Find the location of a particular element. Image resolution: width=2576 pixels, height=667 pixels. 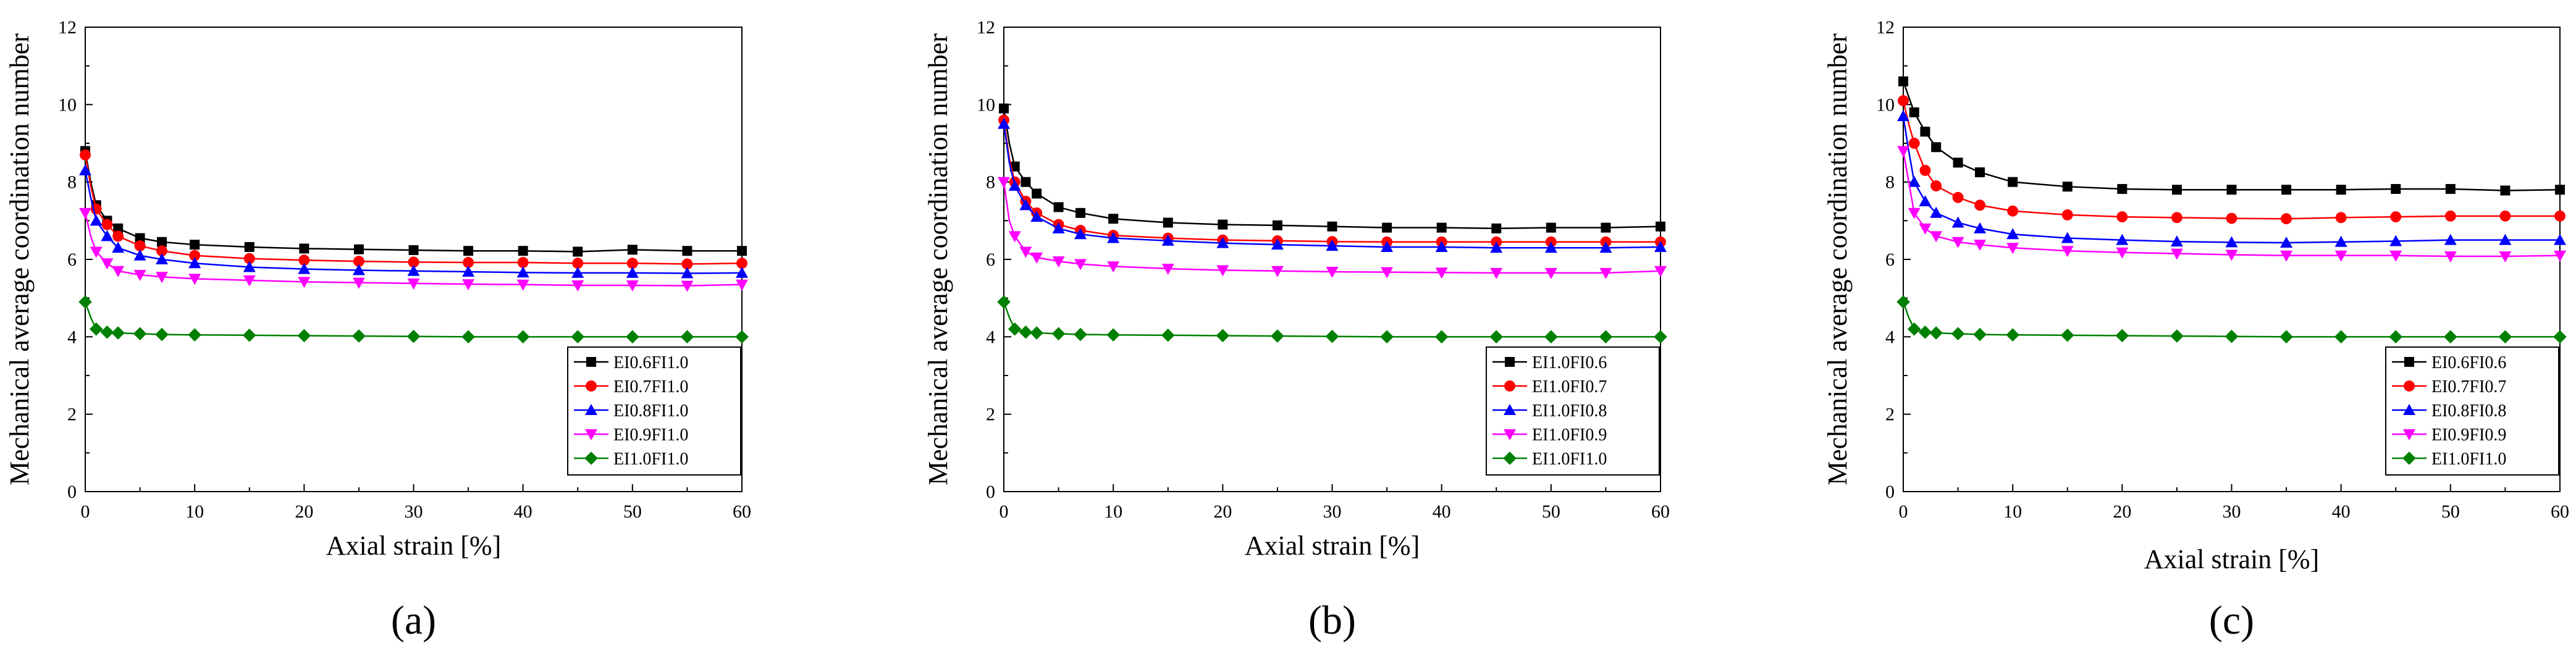

x-tick-label: 20 is located at coordinates (2122, 511).